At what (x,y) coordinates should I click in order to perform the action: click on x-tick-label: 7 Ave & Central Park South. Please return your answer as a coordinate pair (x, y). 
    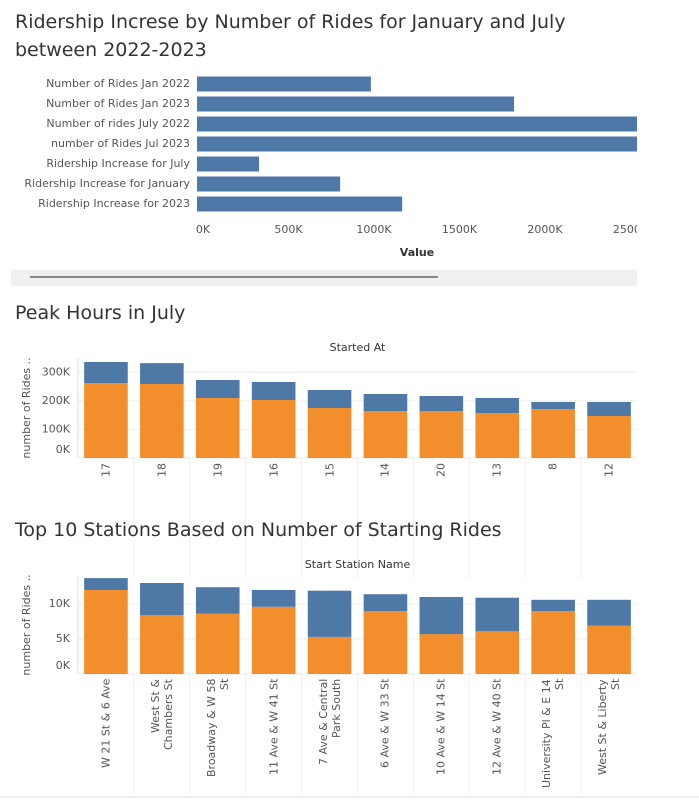
    Looking at the image, I should click on (329, 722).